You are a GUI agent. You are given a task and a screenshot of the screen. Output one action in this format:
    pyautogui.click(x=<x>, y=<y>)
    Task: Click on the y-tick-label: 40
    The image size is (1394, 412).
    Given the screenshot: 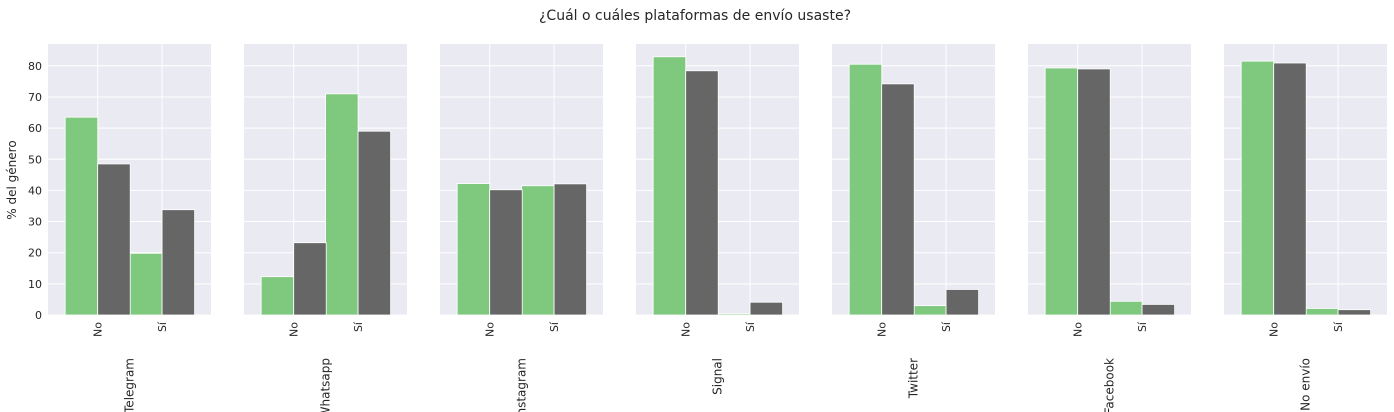 What is the action you would take?
    pyautogui.click(x=35, y=190)
    